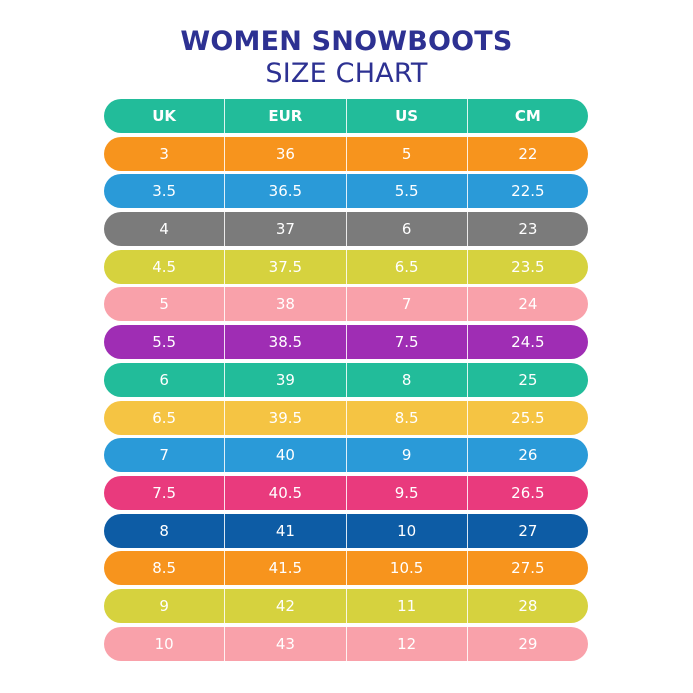  I want to click on table-cell-cm: 24, so click(527, 304).